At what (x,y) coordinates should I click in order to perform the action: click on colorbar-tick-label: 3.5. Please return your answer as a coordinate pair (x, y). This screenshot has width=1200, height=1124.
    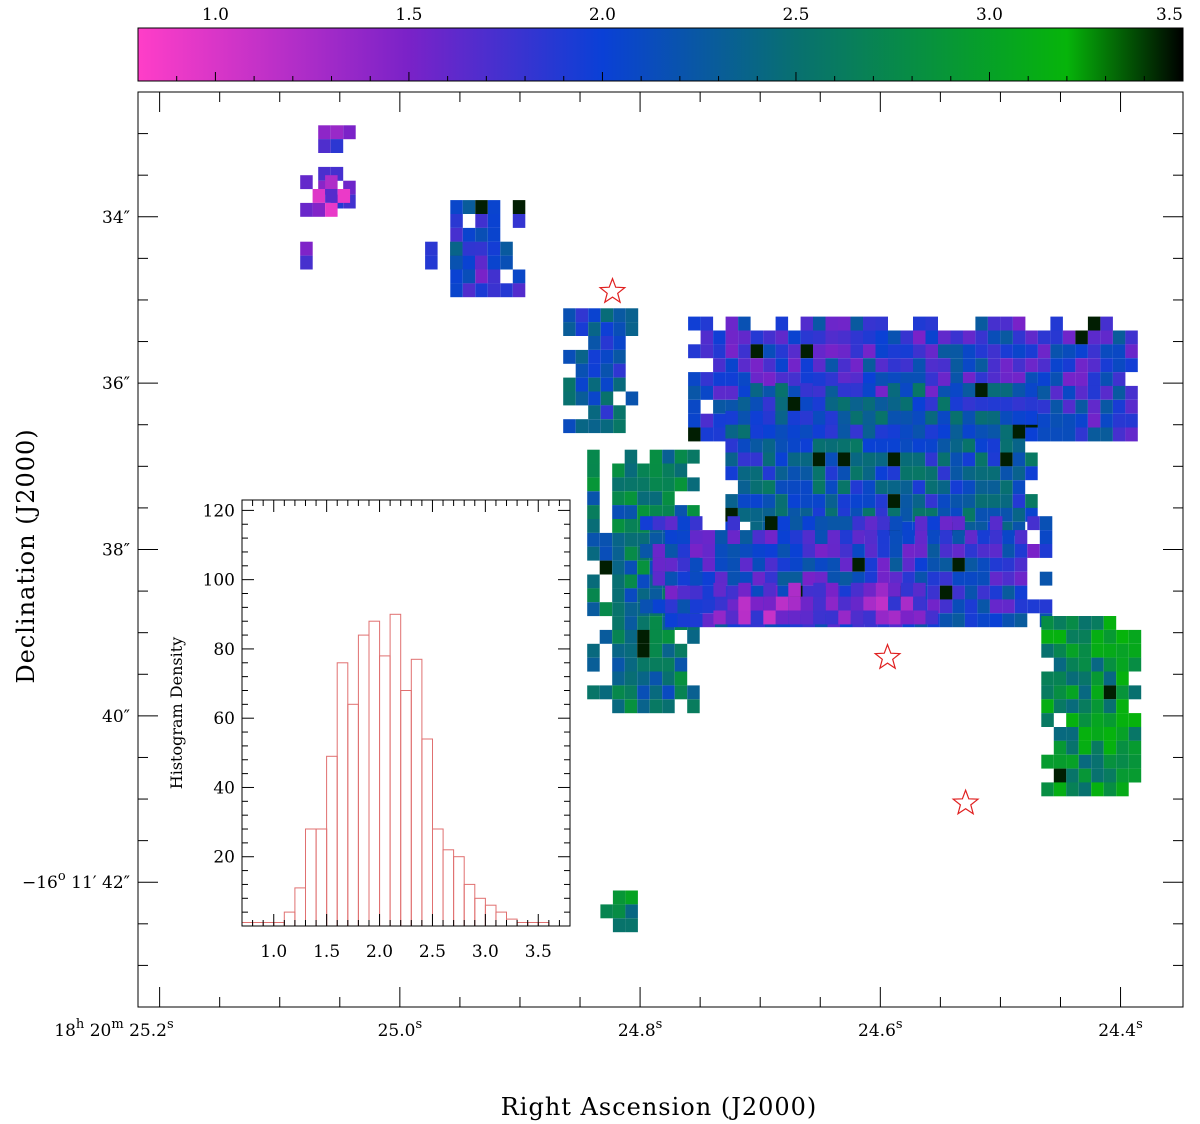
    Looking at the image, I should click on (1169, 15).